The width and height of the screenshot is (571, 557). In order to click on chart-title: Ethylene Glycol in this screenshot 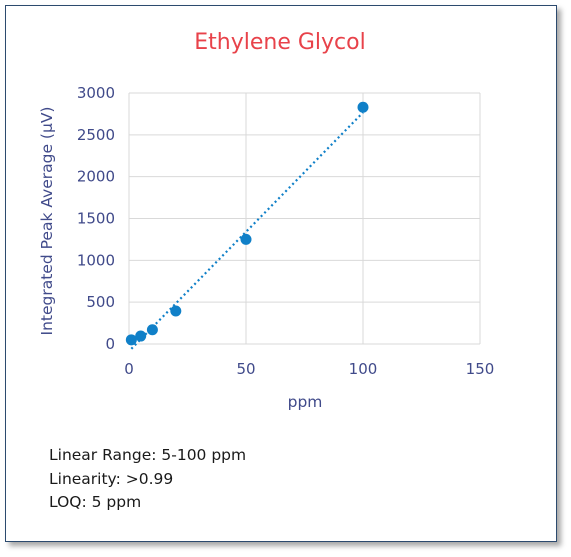, I will do `click(280, 42)`.